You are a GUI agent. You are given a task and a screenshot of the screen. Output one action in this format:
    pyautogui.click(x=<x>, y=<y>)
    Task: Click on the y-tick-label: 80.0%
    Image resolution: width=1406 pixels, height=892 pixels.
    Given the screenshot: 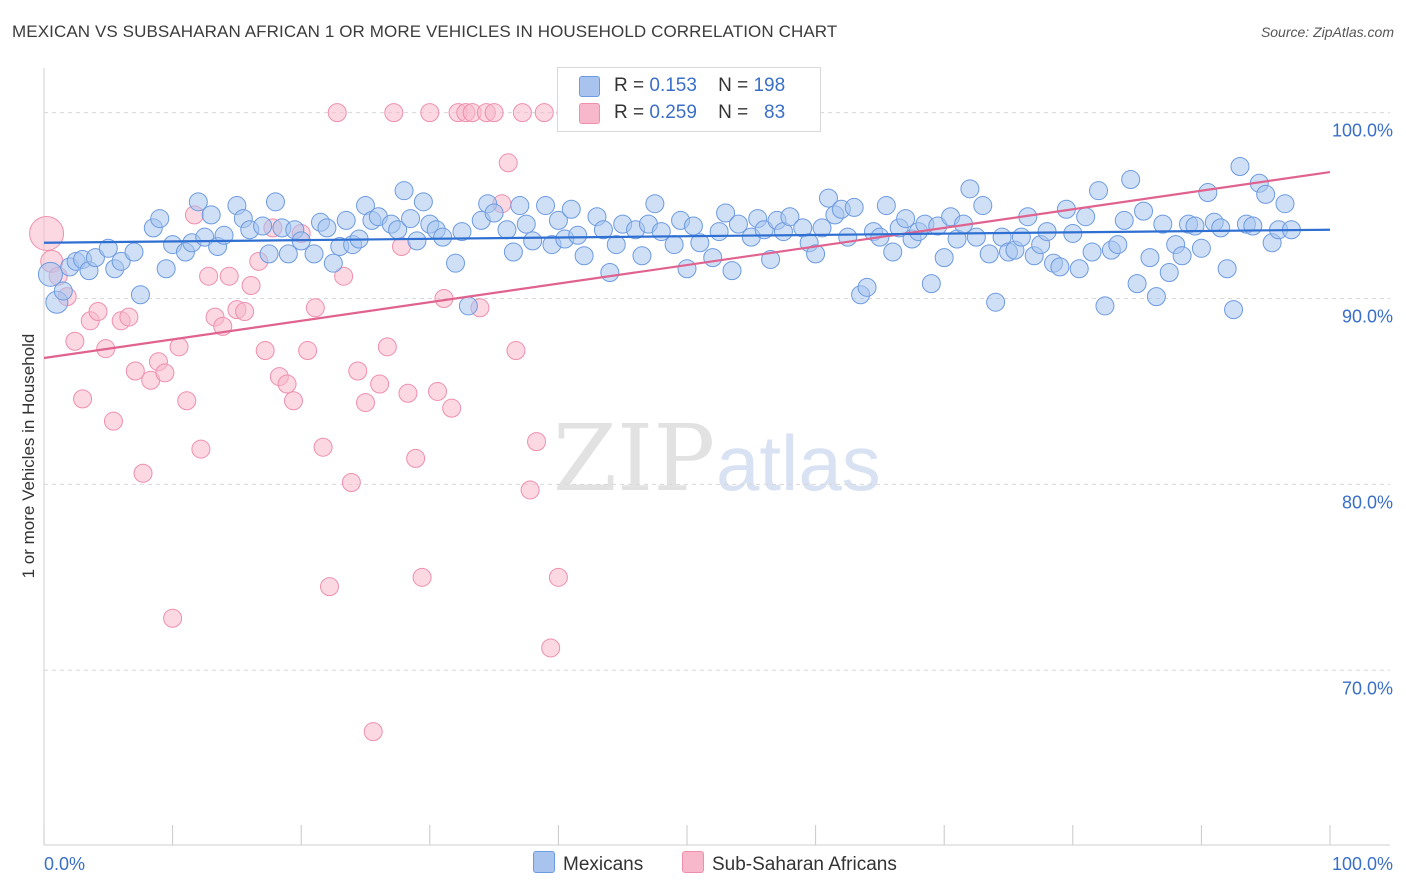 What is the action you would take?
    pyautogui.click(x=1367, y=502)
    